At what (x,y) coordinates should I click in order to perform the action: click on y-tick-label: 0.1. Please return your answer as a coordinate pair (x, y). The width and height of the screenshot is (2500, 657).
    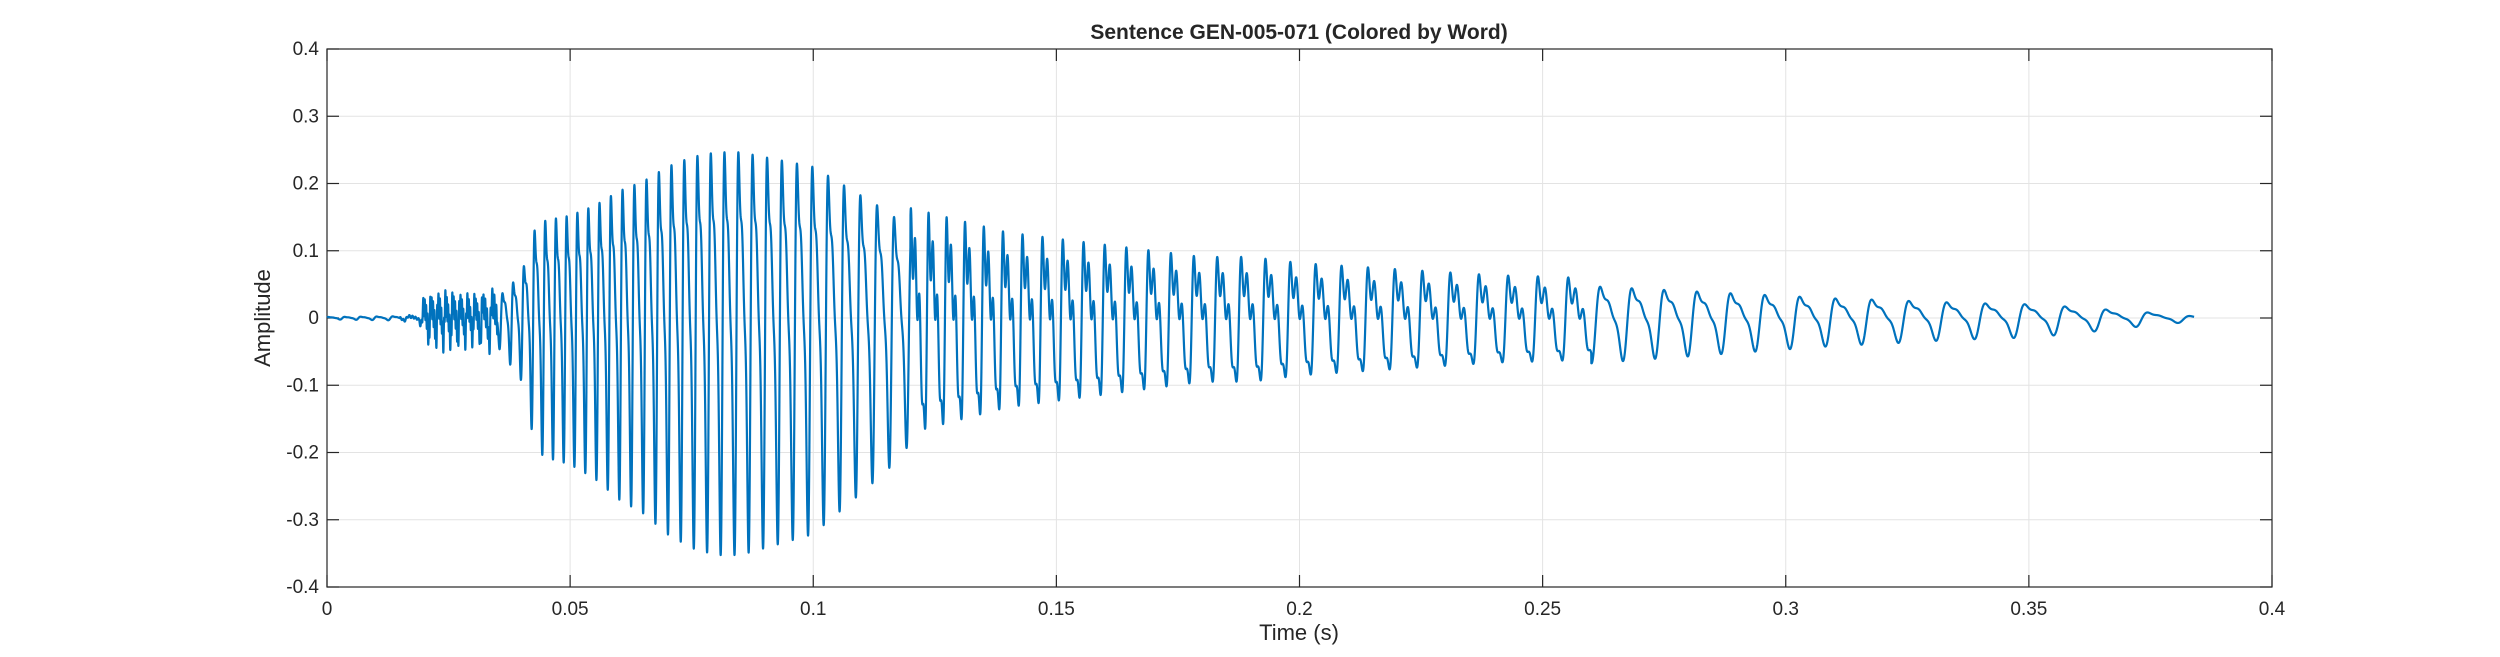
    Looking at the image, I should click on (306, 251).